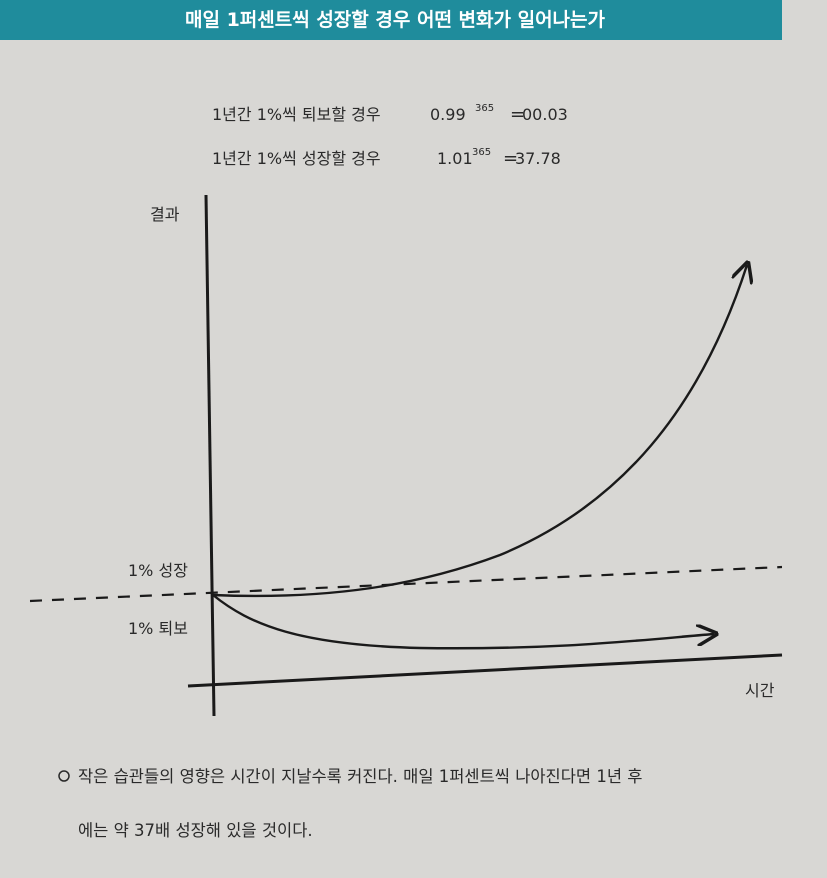 This screenshot has height=878, width=827. Describe the element at coordinates (158, 628) in the screenshot. I see `decline-label: 1% 퇴보` at that location.